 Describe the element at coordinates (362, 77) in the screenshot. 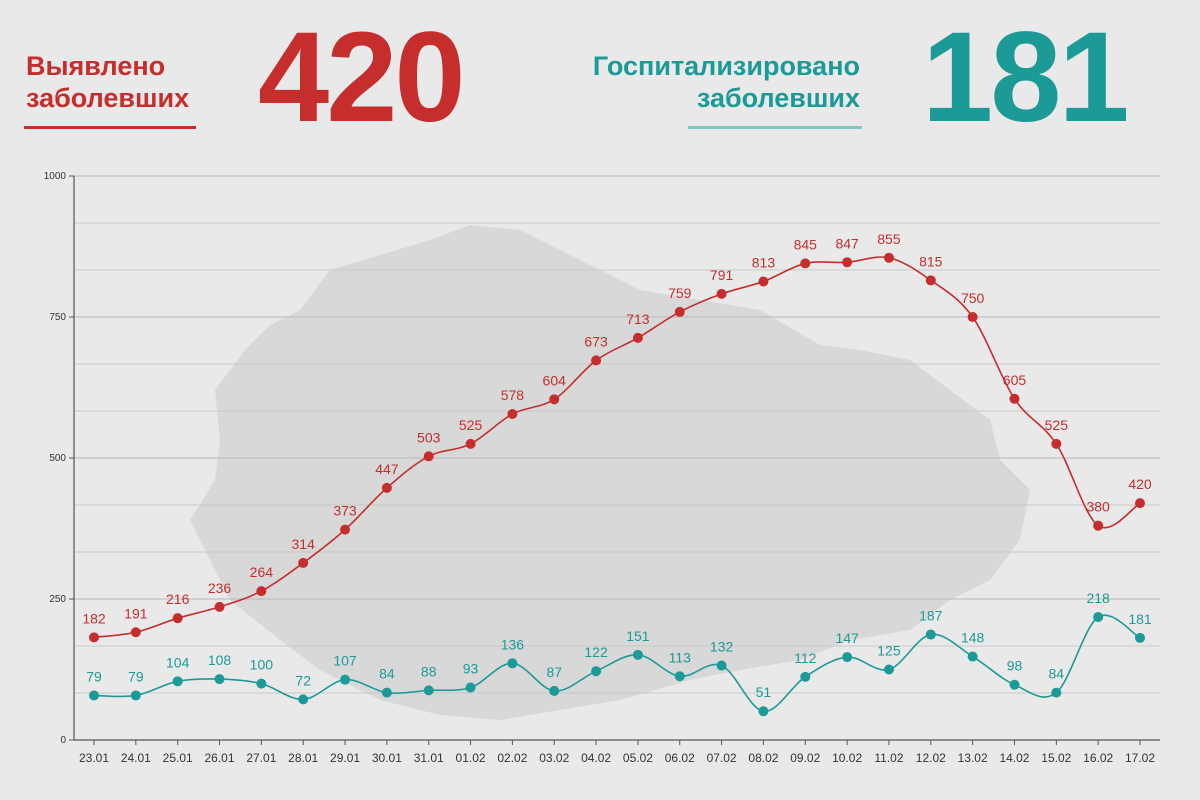

I see `detected-value: 420` at that location.